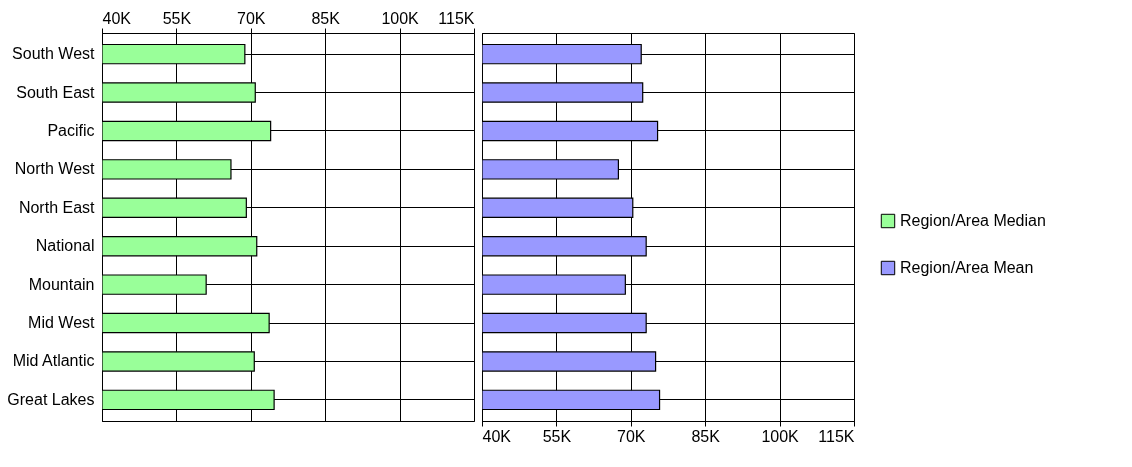 The width and height of the screenshot is (1132, 467). I want to click on y-tick-label: South West, so click(54, 54).